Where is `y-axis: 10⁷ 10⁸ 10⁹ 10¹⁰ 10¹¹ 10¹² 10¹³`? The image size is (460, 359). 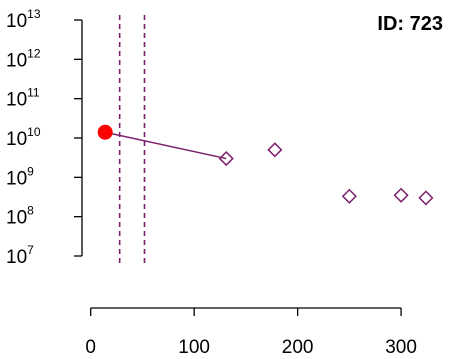 y-axis: 10⁷ 10⁸ 10⁹ 10¹⁰ 10¹¹ 10¹² 10¹³ is located at coordinates (44, 137).